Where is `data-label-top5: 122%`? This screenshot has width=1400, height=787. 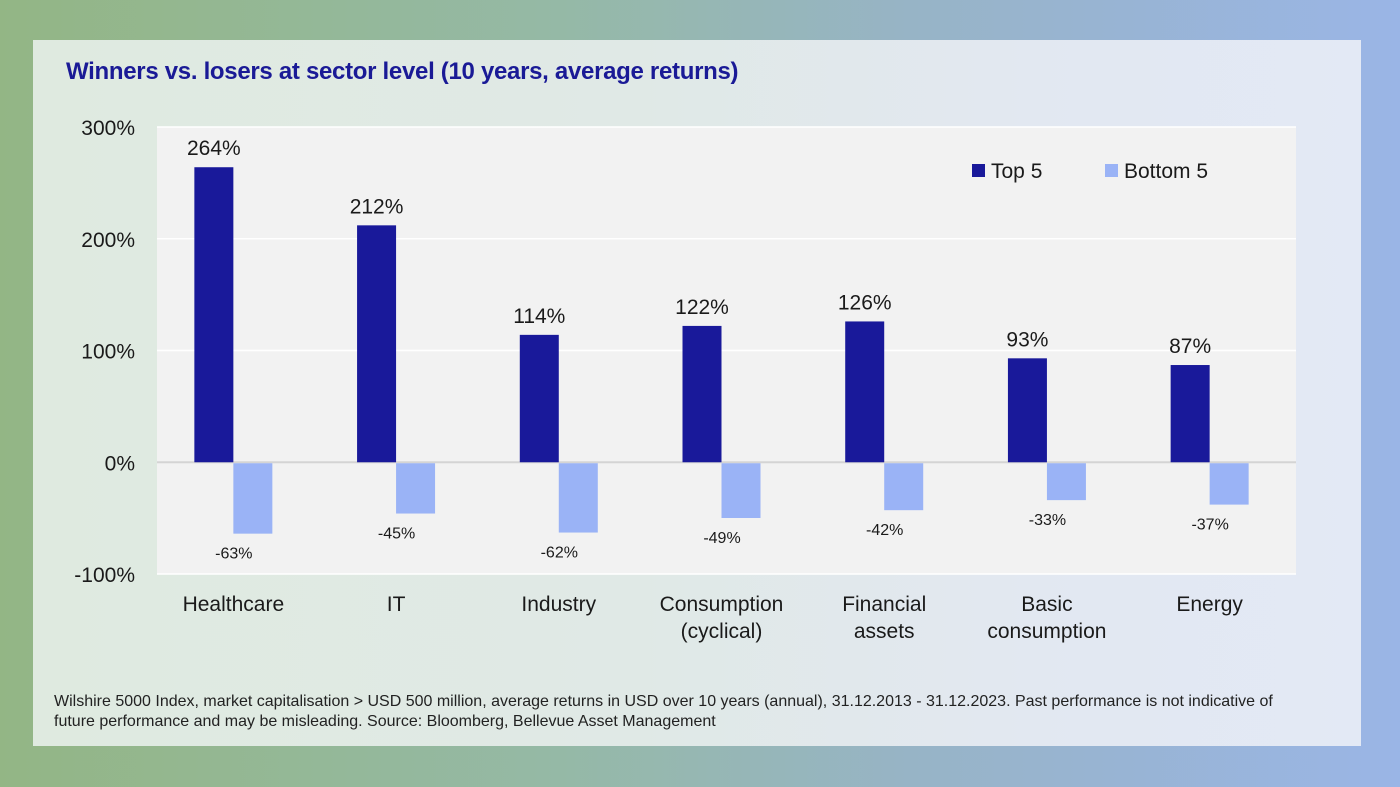
data-label-top5: 122% is located at coordinates (702, 307).